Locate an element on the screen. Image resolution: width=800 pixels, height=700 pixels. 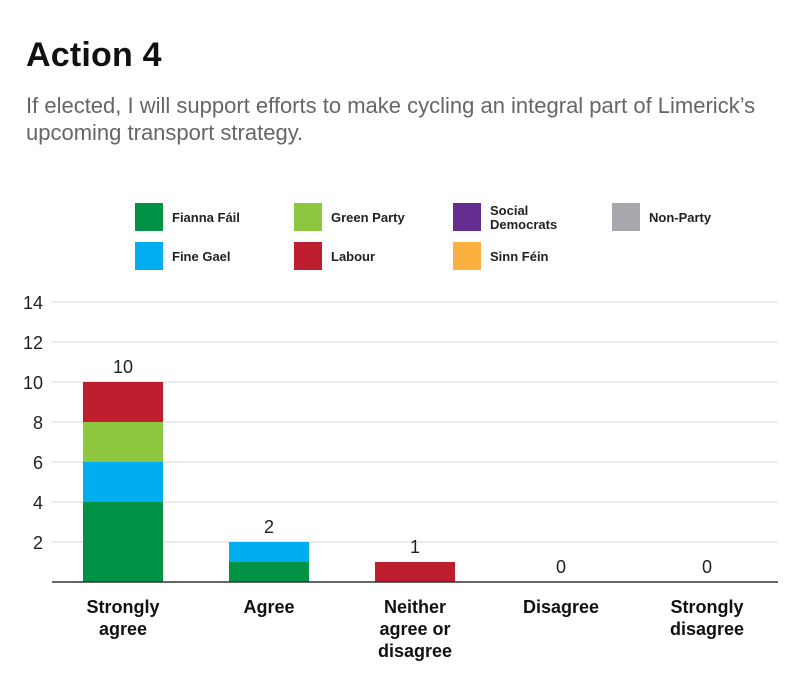
legend-label-fianna-fail: Fianna Fáil is located at coordinates (206, 217).